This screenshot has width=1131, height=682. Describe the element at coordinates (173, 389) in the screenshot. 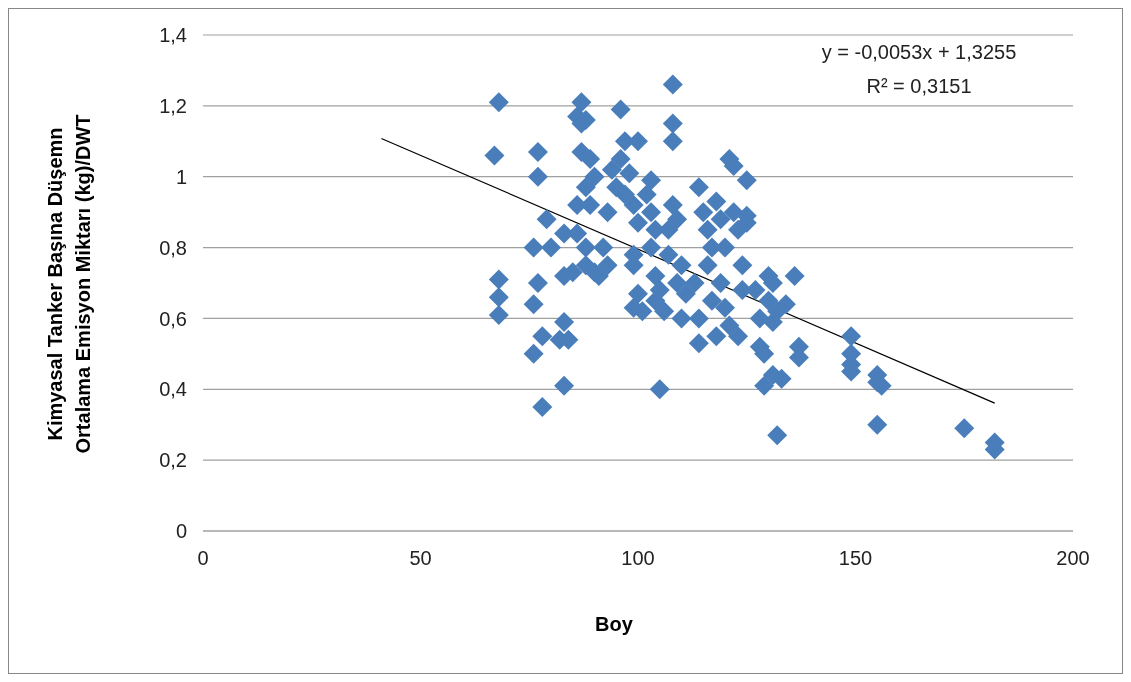

I see `y-tick-label: 0,4` at that location.